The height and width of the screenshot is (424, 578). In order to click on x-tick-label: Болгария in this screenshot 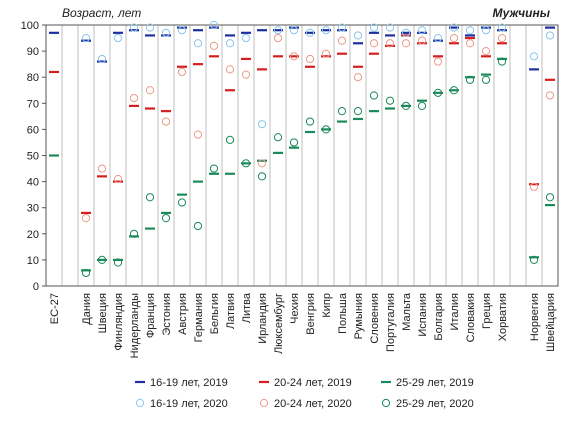, I will do `click(439, 317)`.